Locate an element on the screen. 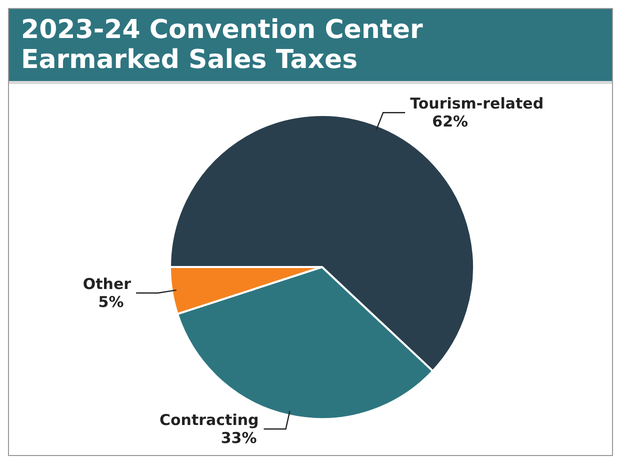  data-label: 62% is located at coordinates (450, 121).